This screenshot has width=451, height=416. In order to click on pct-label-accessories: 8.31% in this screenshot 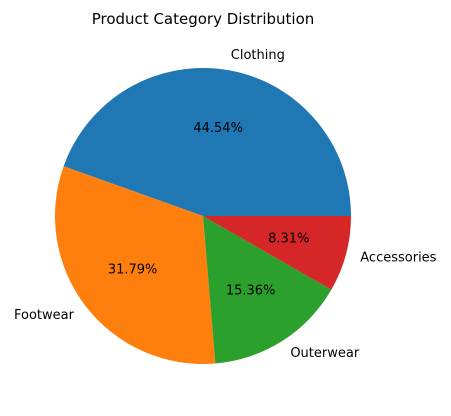, I will do `click(288, 238)`.